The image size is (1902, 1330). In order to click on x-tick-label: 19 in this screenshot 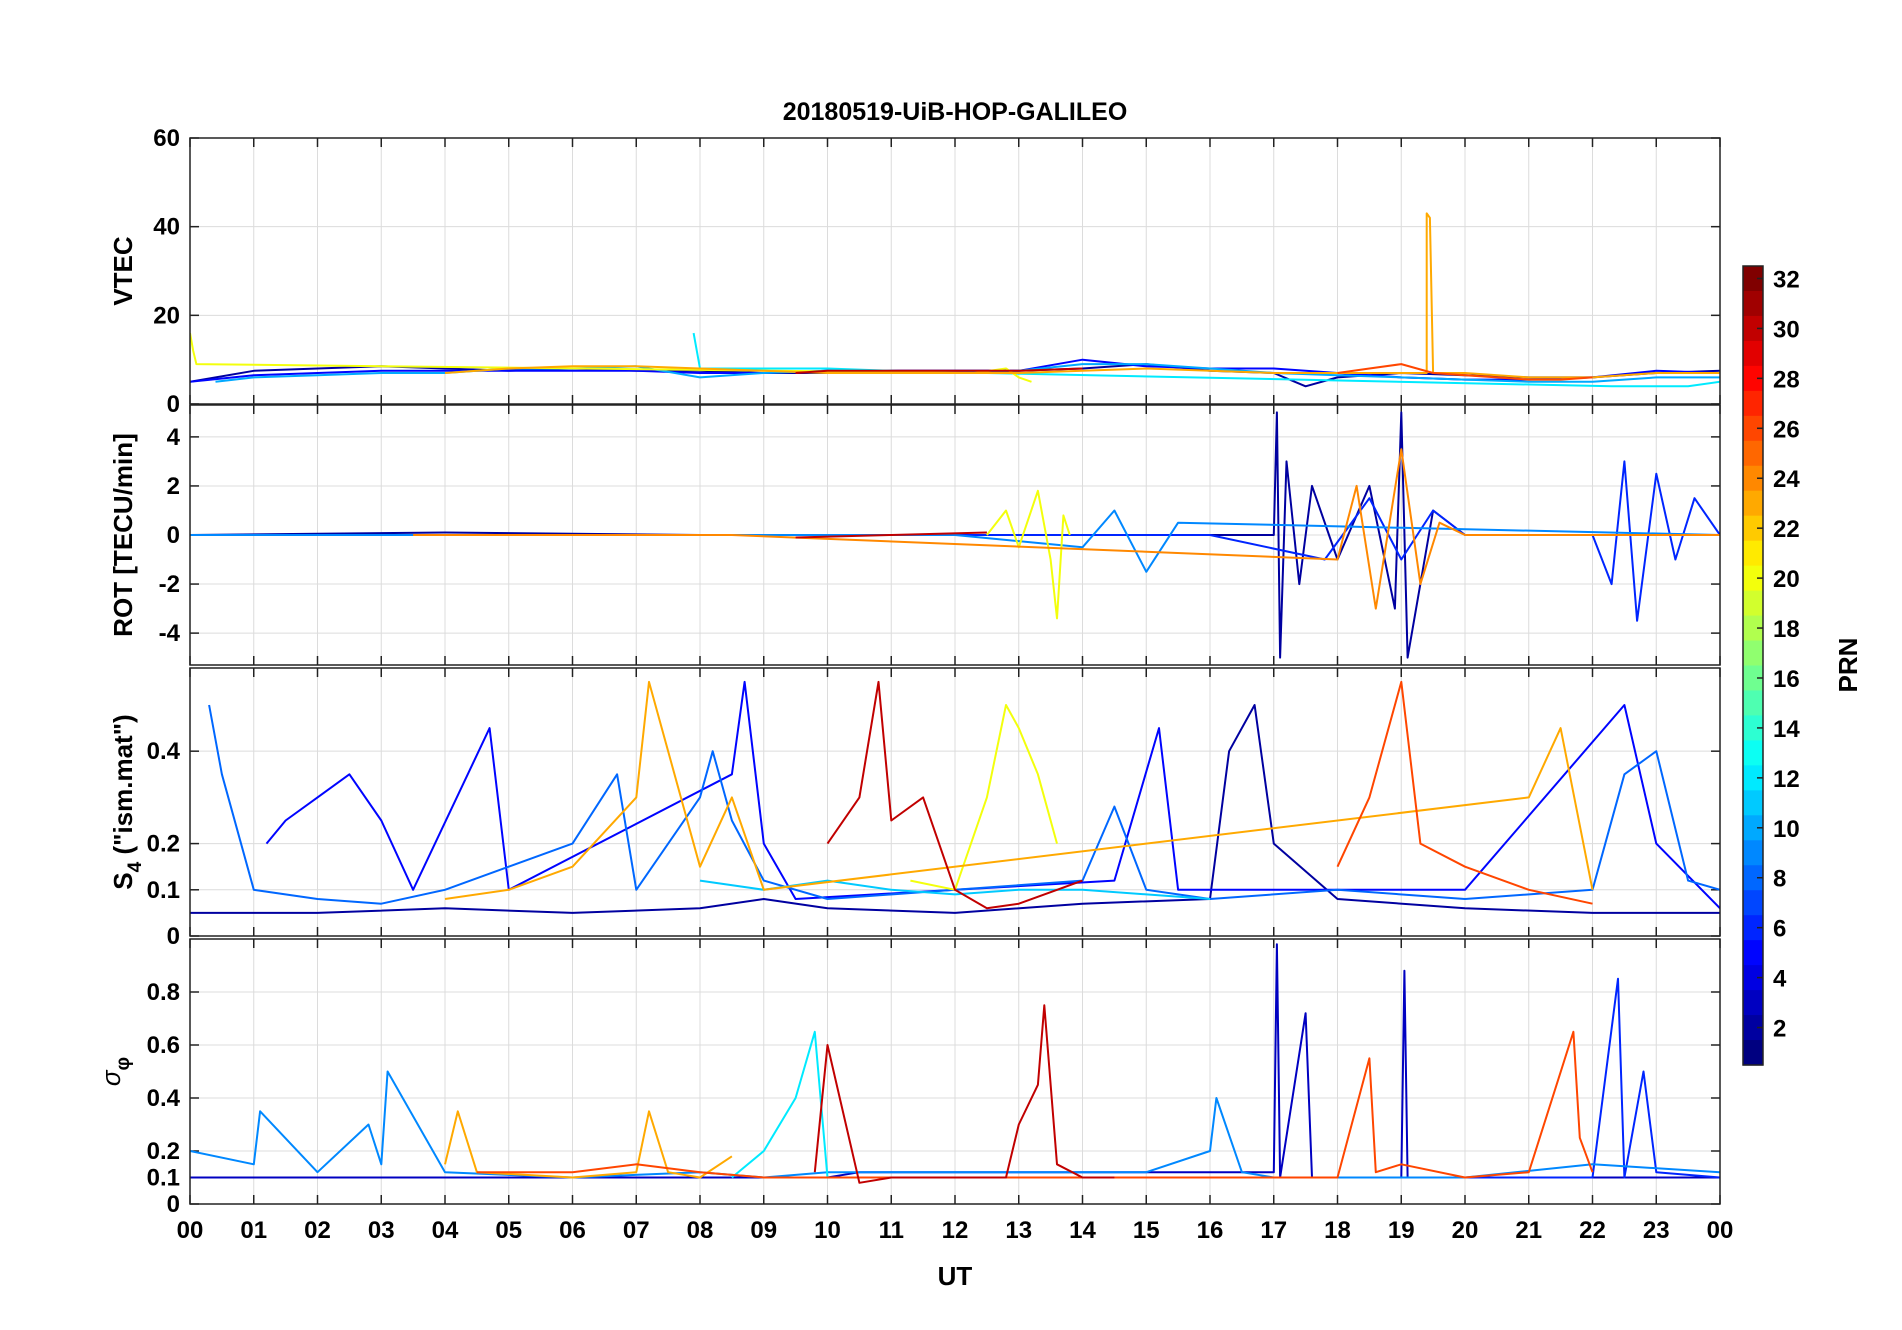, I will do `click(1401, 1230)`.